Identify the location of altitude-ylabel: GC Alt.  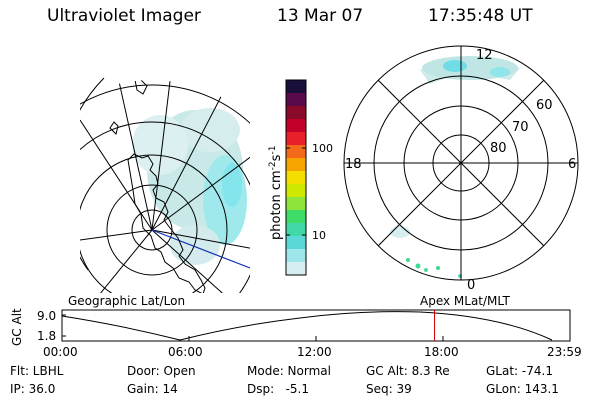
(17, 327).